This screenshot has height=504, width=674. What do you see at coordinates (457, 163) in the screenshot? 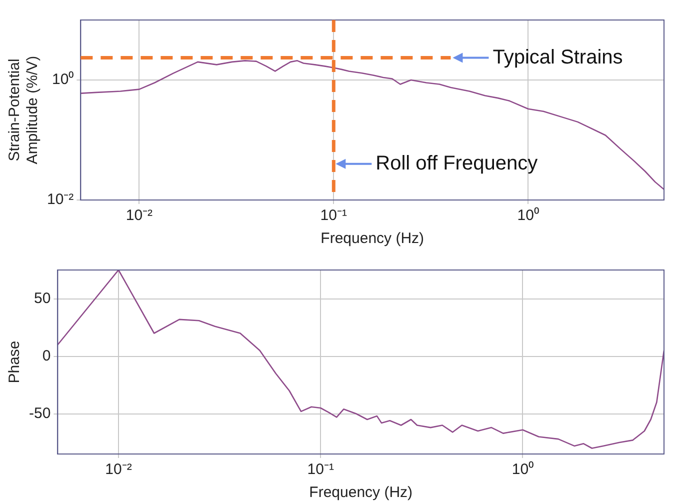
I see `annotation: Roll off Frequency` at bounding box center [457, 163].